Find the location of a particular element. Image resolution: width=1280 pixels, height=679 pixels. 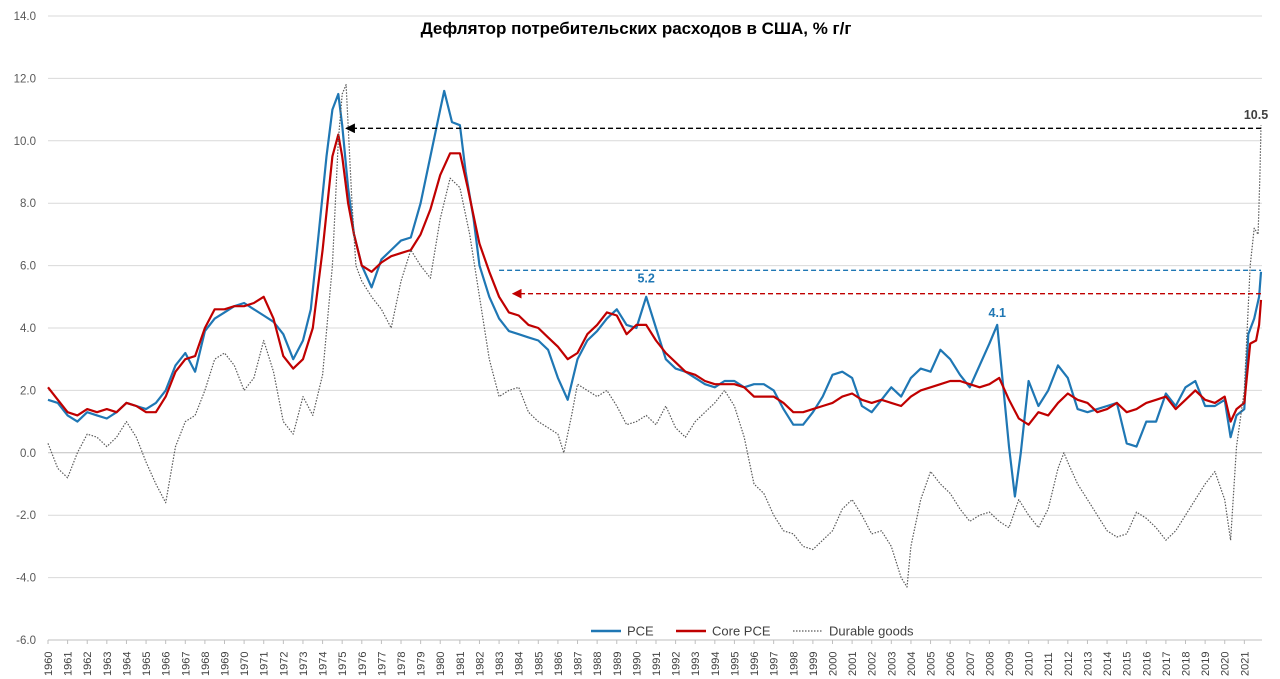

x-tick-label: 1999 is located at coordinates (814, 664).